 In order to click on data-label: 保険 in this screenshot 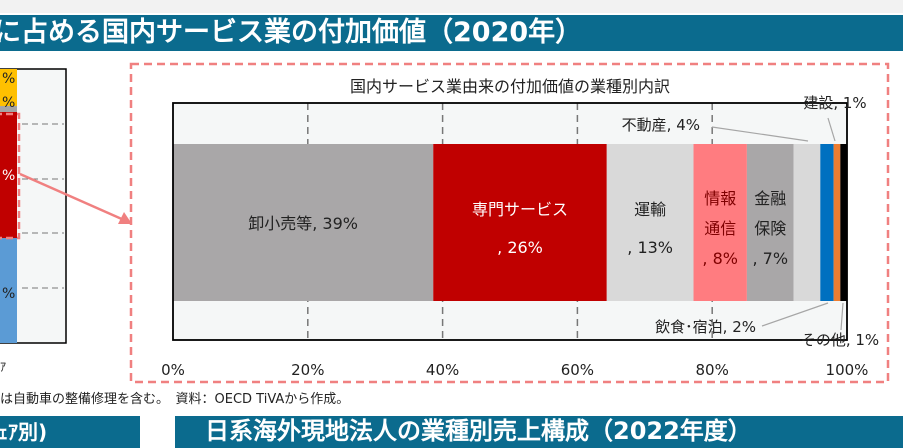, I will do `click(770, 228)`.